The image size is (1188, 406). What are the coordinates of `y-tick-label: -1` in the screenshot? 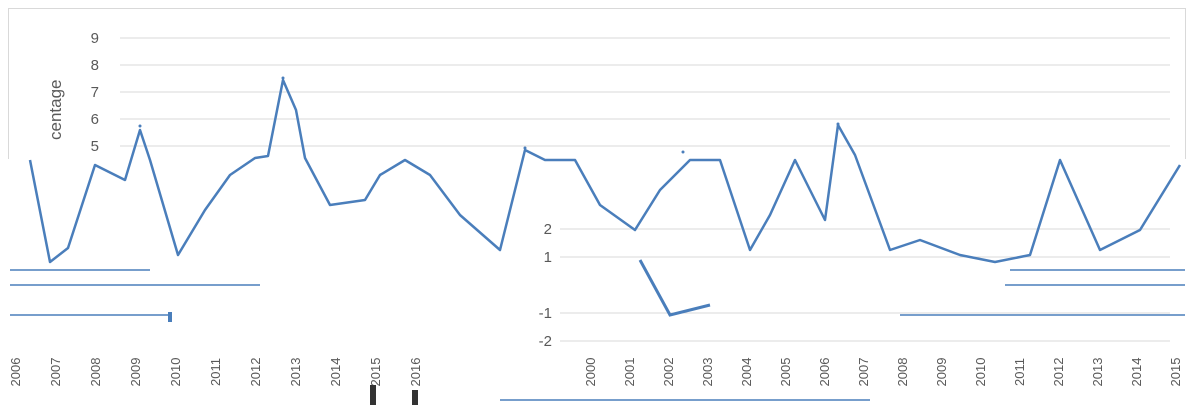 It's located at (545, 313).